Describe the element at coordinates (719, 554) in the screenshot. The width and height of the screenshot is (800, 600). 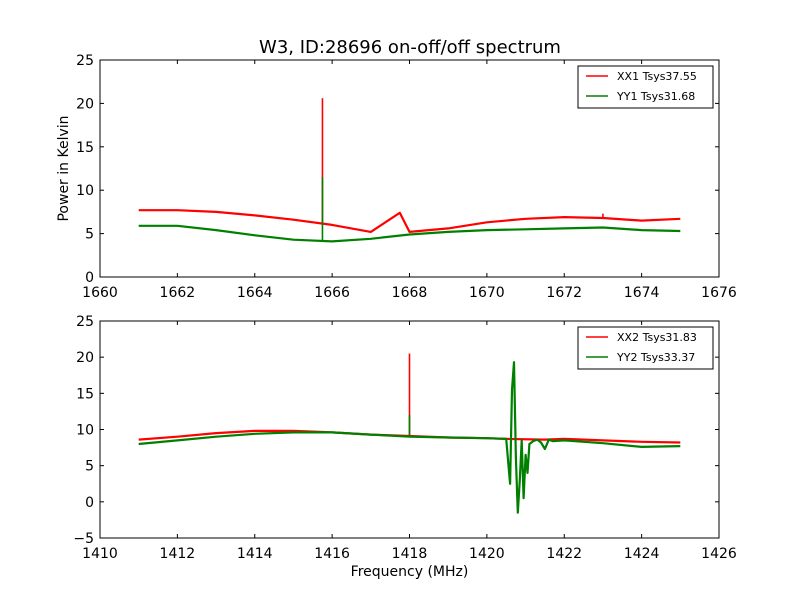
I see `x-tick-label: 1426` at that location.